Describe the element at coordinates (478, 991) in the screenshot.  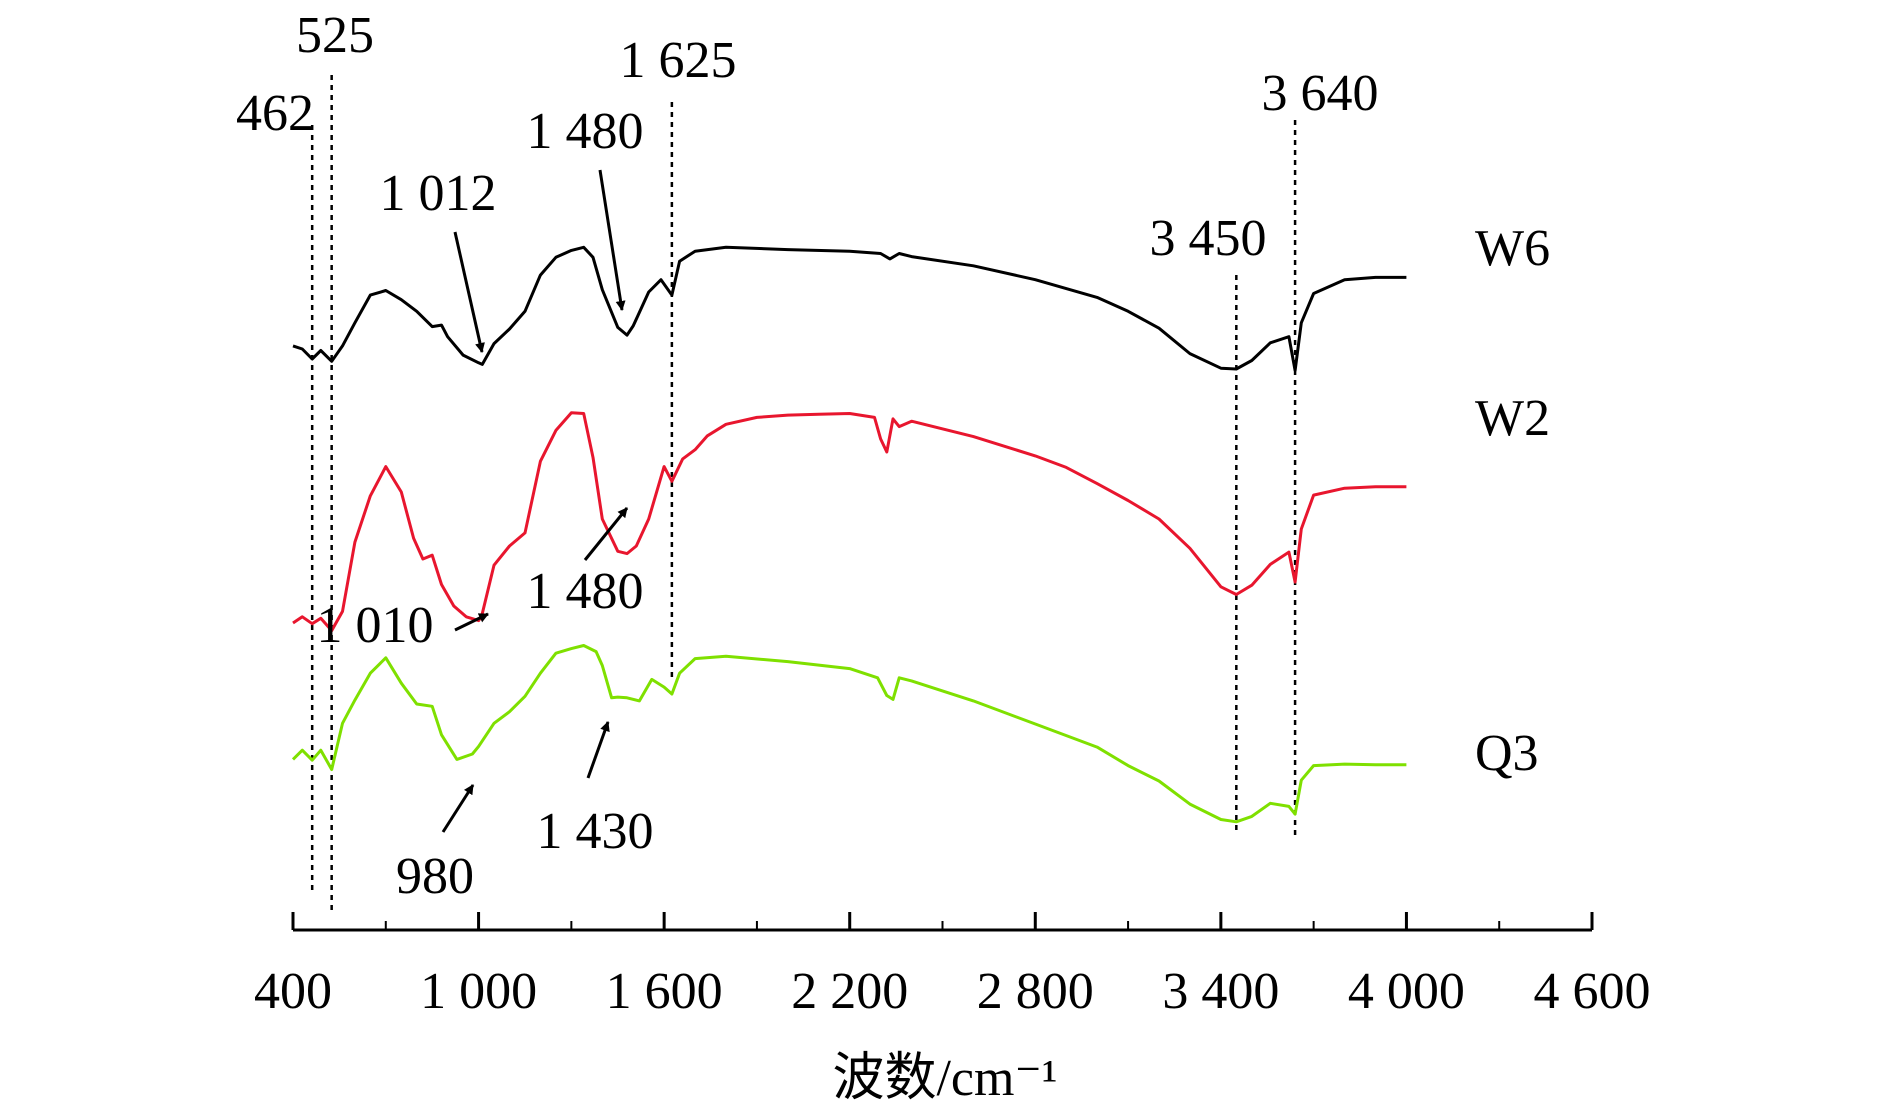
I see `x-tick-label: 1 000` at that location.